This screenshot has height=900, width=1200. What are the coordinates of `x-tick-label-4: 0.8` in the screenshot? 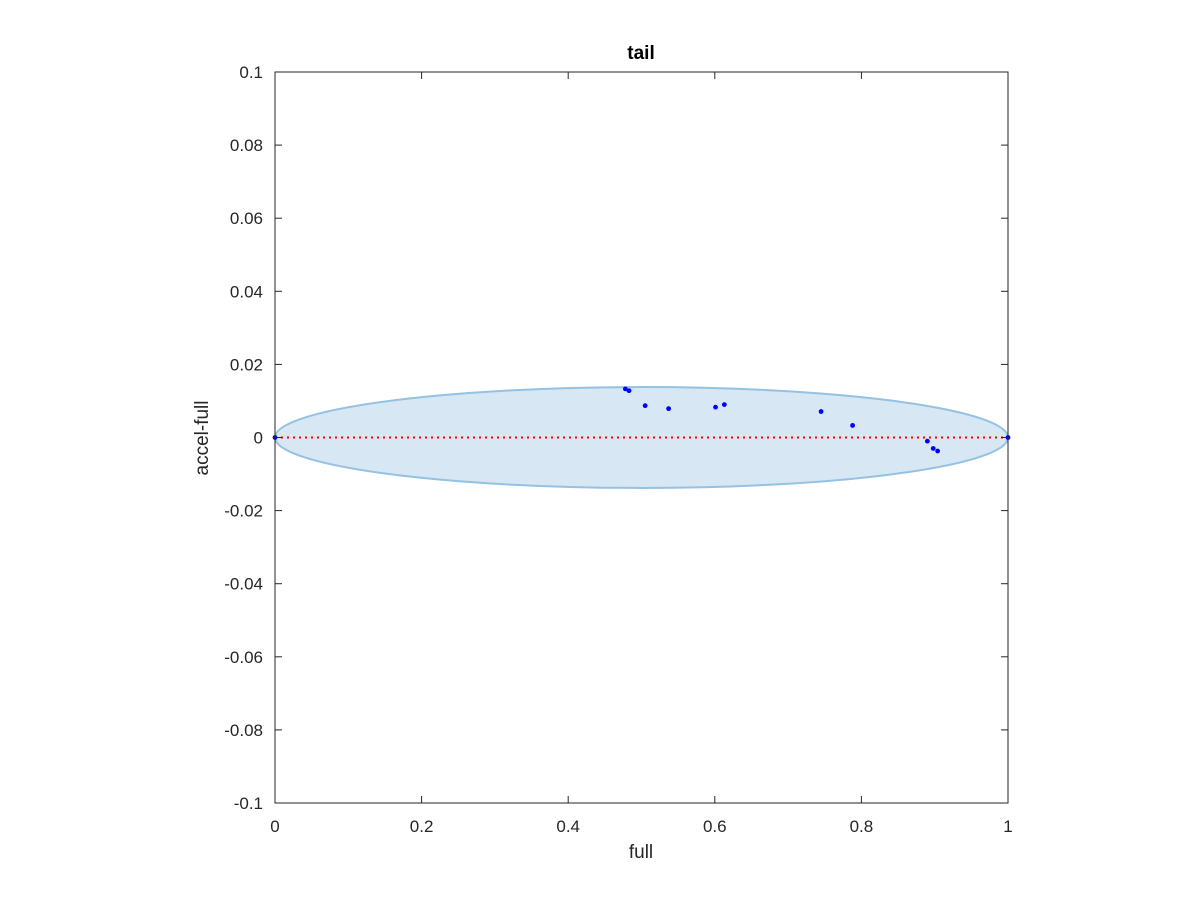 It's located at (862, 826).